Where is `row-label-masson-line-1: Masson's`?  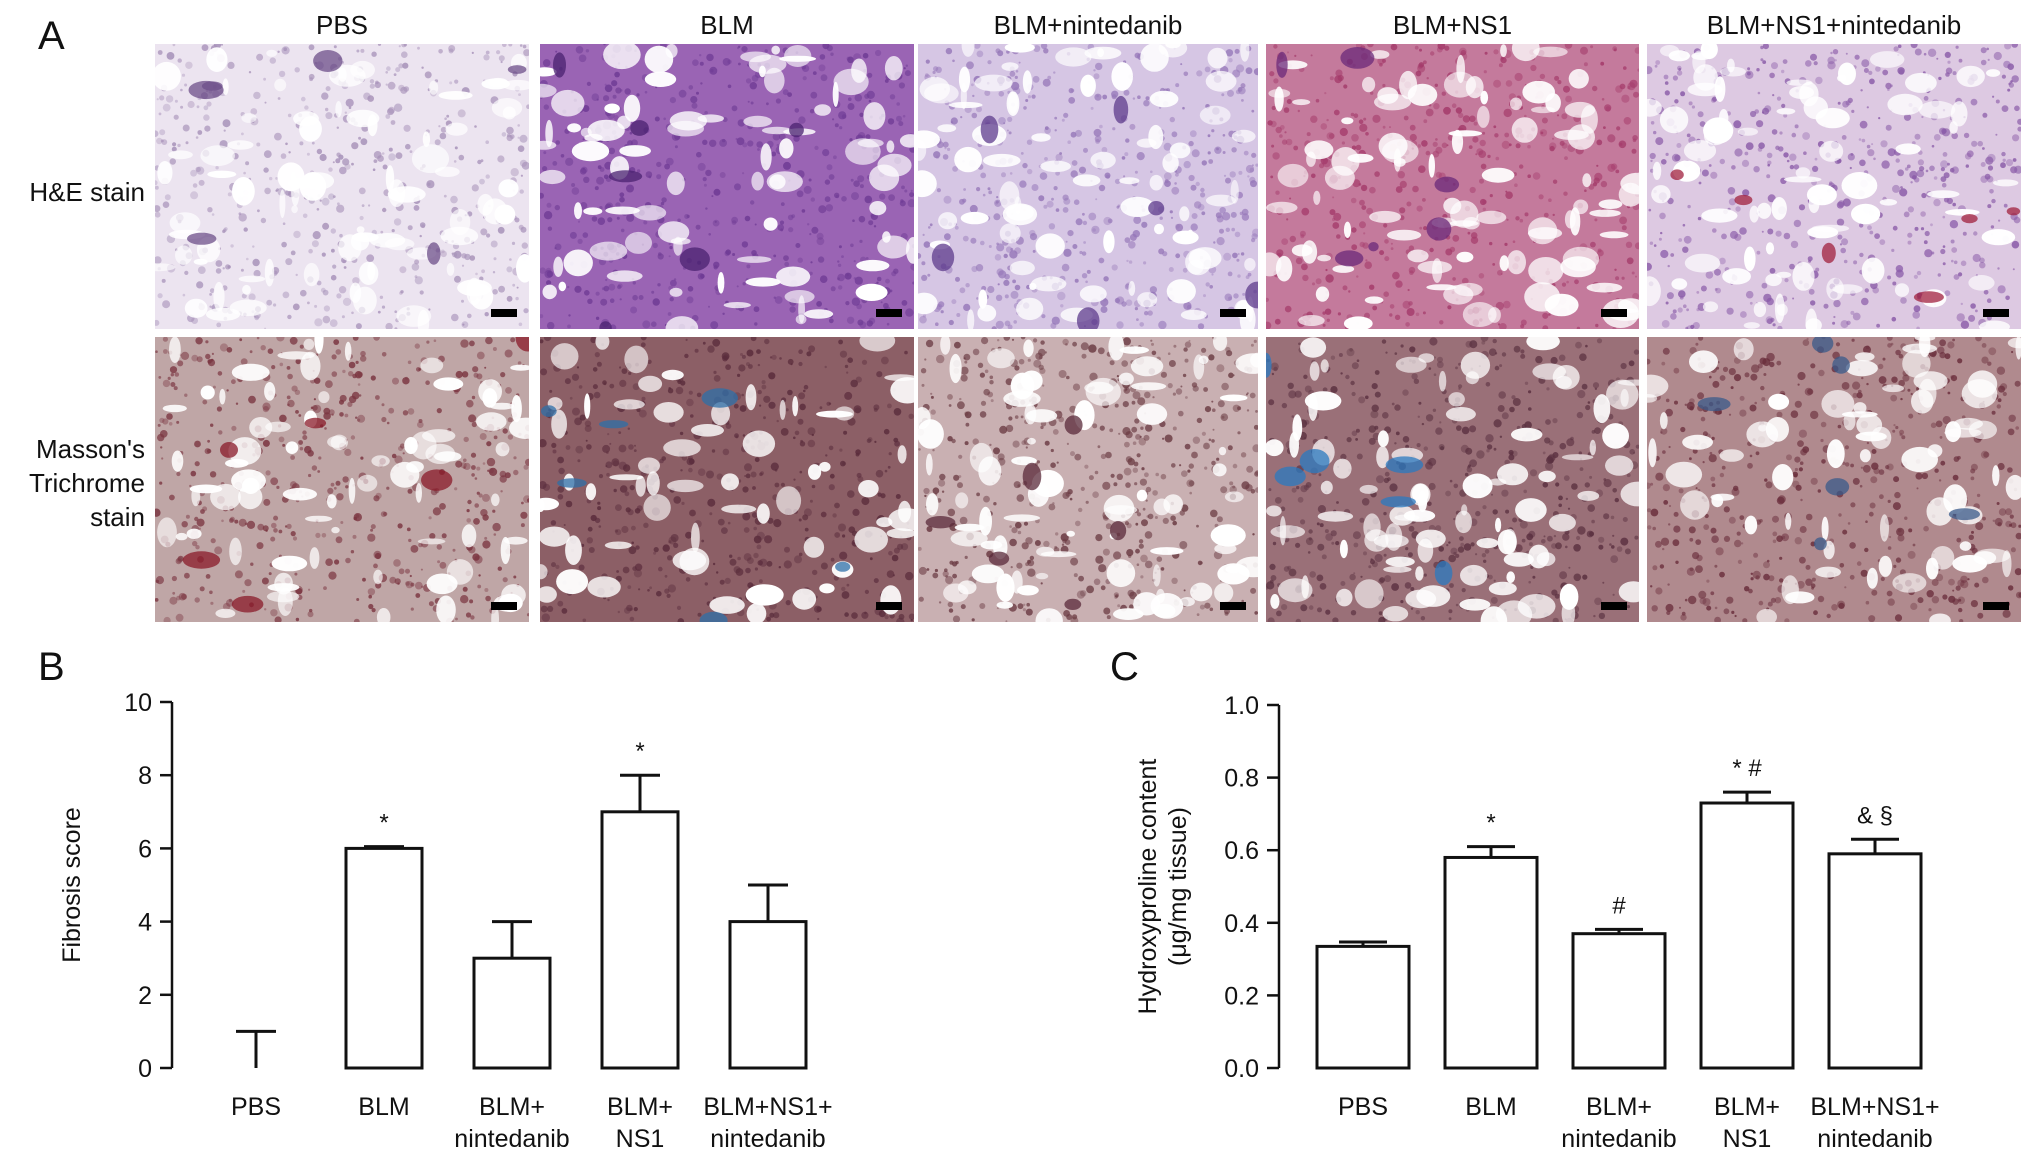
row-label-masson-line-1: Masson's is located at coordinates (90, 449).